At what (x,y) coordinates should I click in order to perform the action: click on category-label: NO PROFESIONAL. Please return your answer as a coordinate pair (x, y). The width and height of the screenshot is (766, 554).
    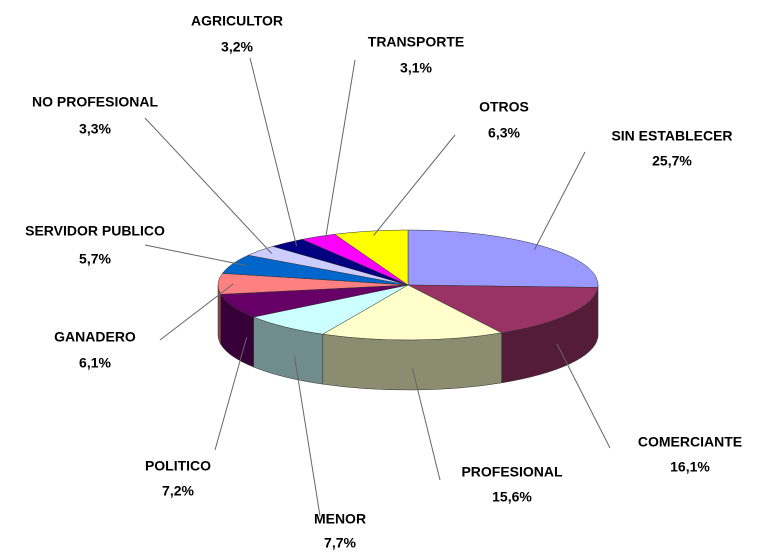
    Looking at the image, I should click on (95, 102).